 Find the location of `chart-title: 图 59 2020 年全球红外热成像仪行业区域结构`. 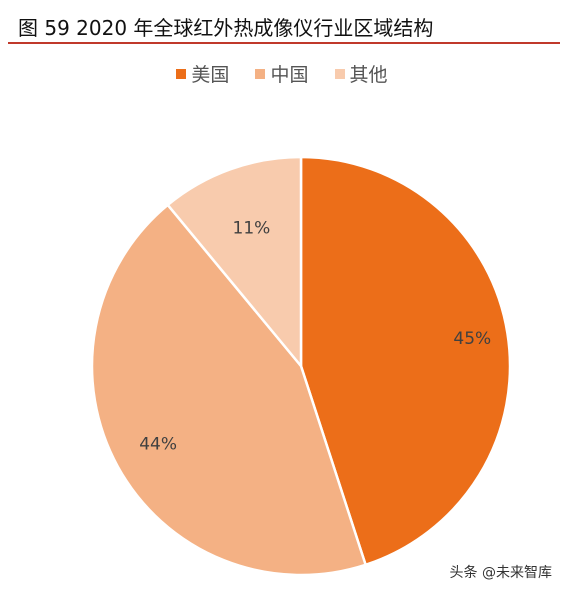

chart-title: 图 59 2020 年全球红外热成像仪行业区域结构 is located at coordinates (226, 28).